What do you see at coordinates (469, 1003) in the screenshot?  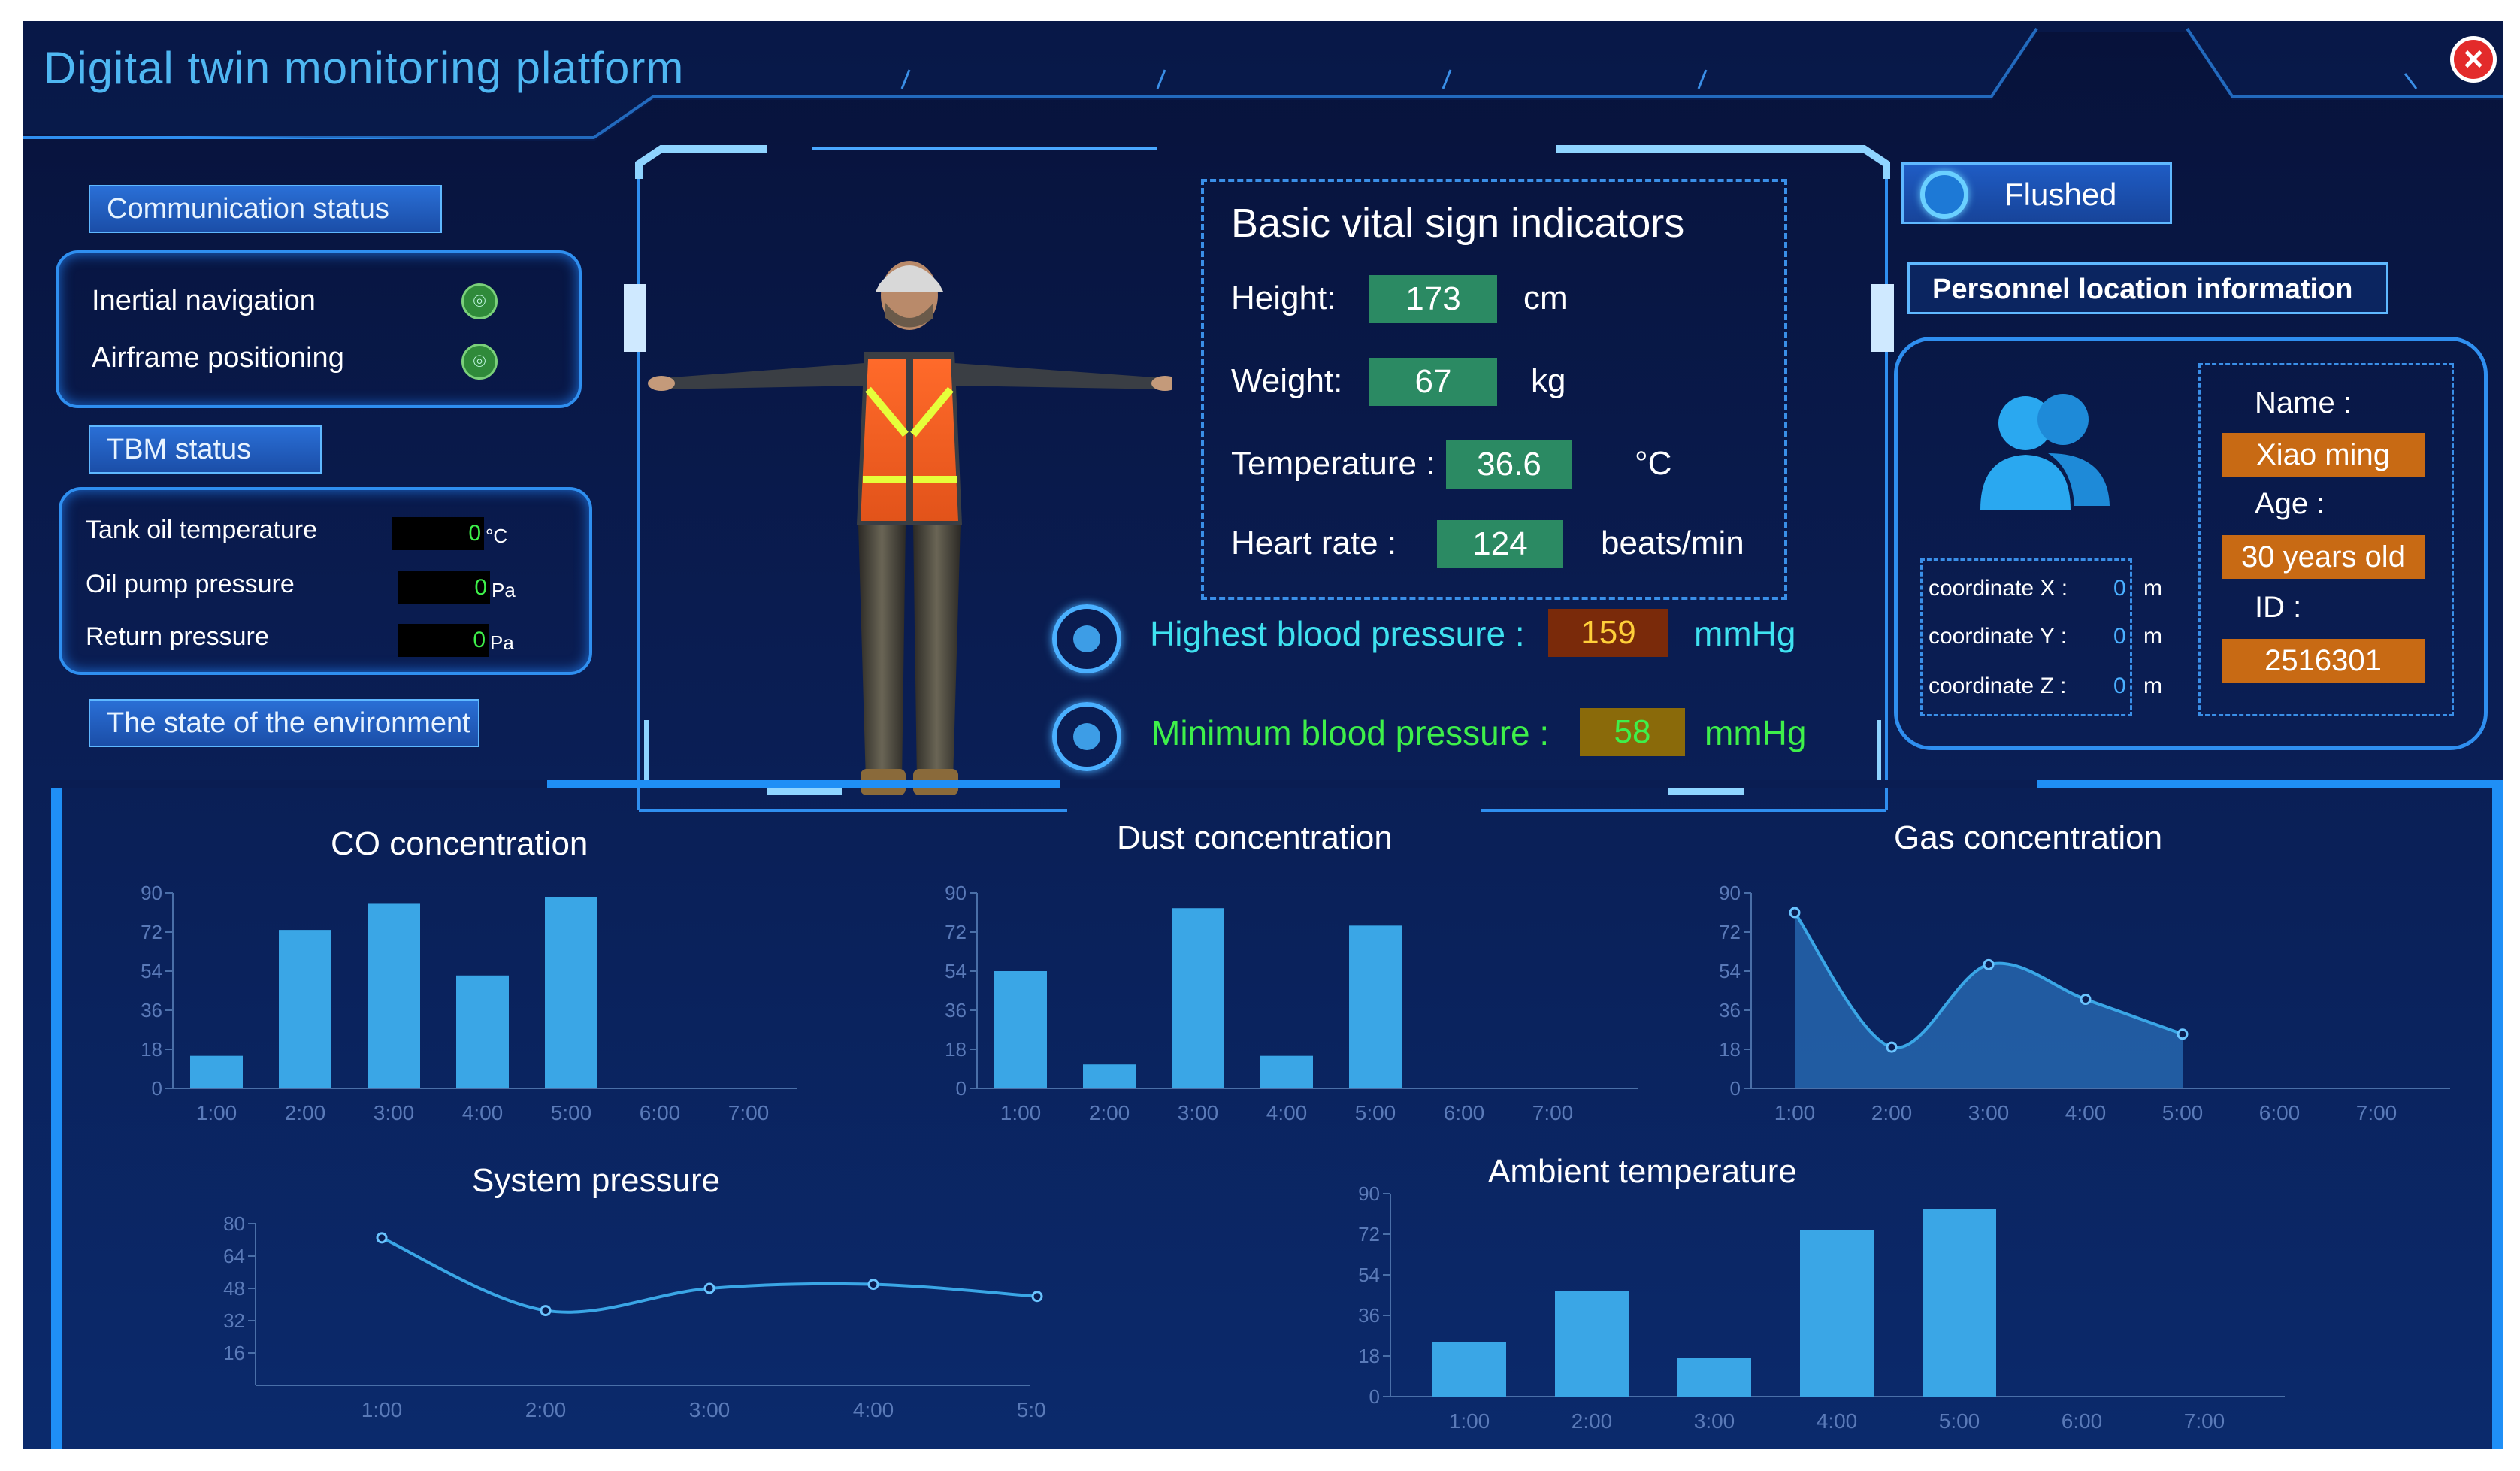 I see `co-concentration-chart: 0 18 36 54 72 90 1:00 2:00 3:00 4:00 5:00 6:00 7:00` at bounding box center [469, 1003].